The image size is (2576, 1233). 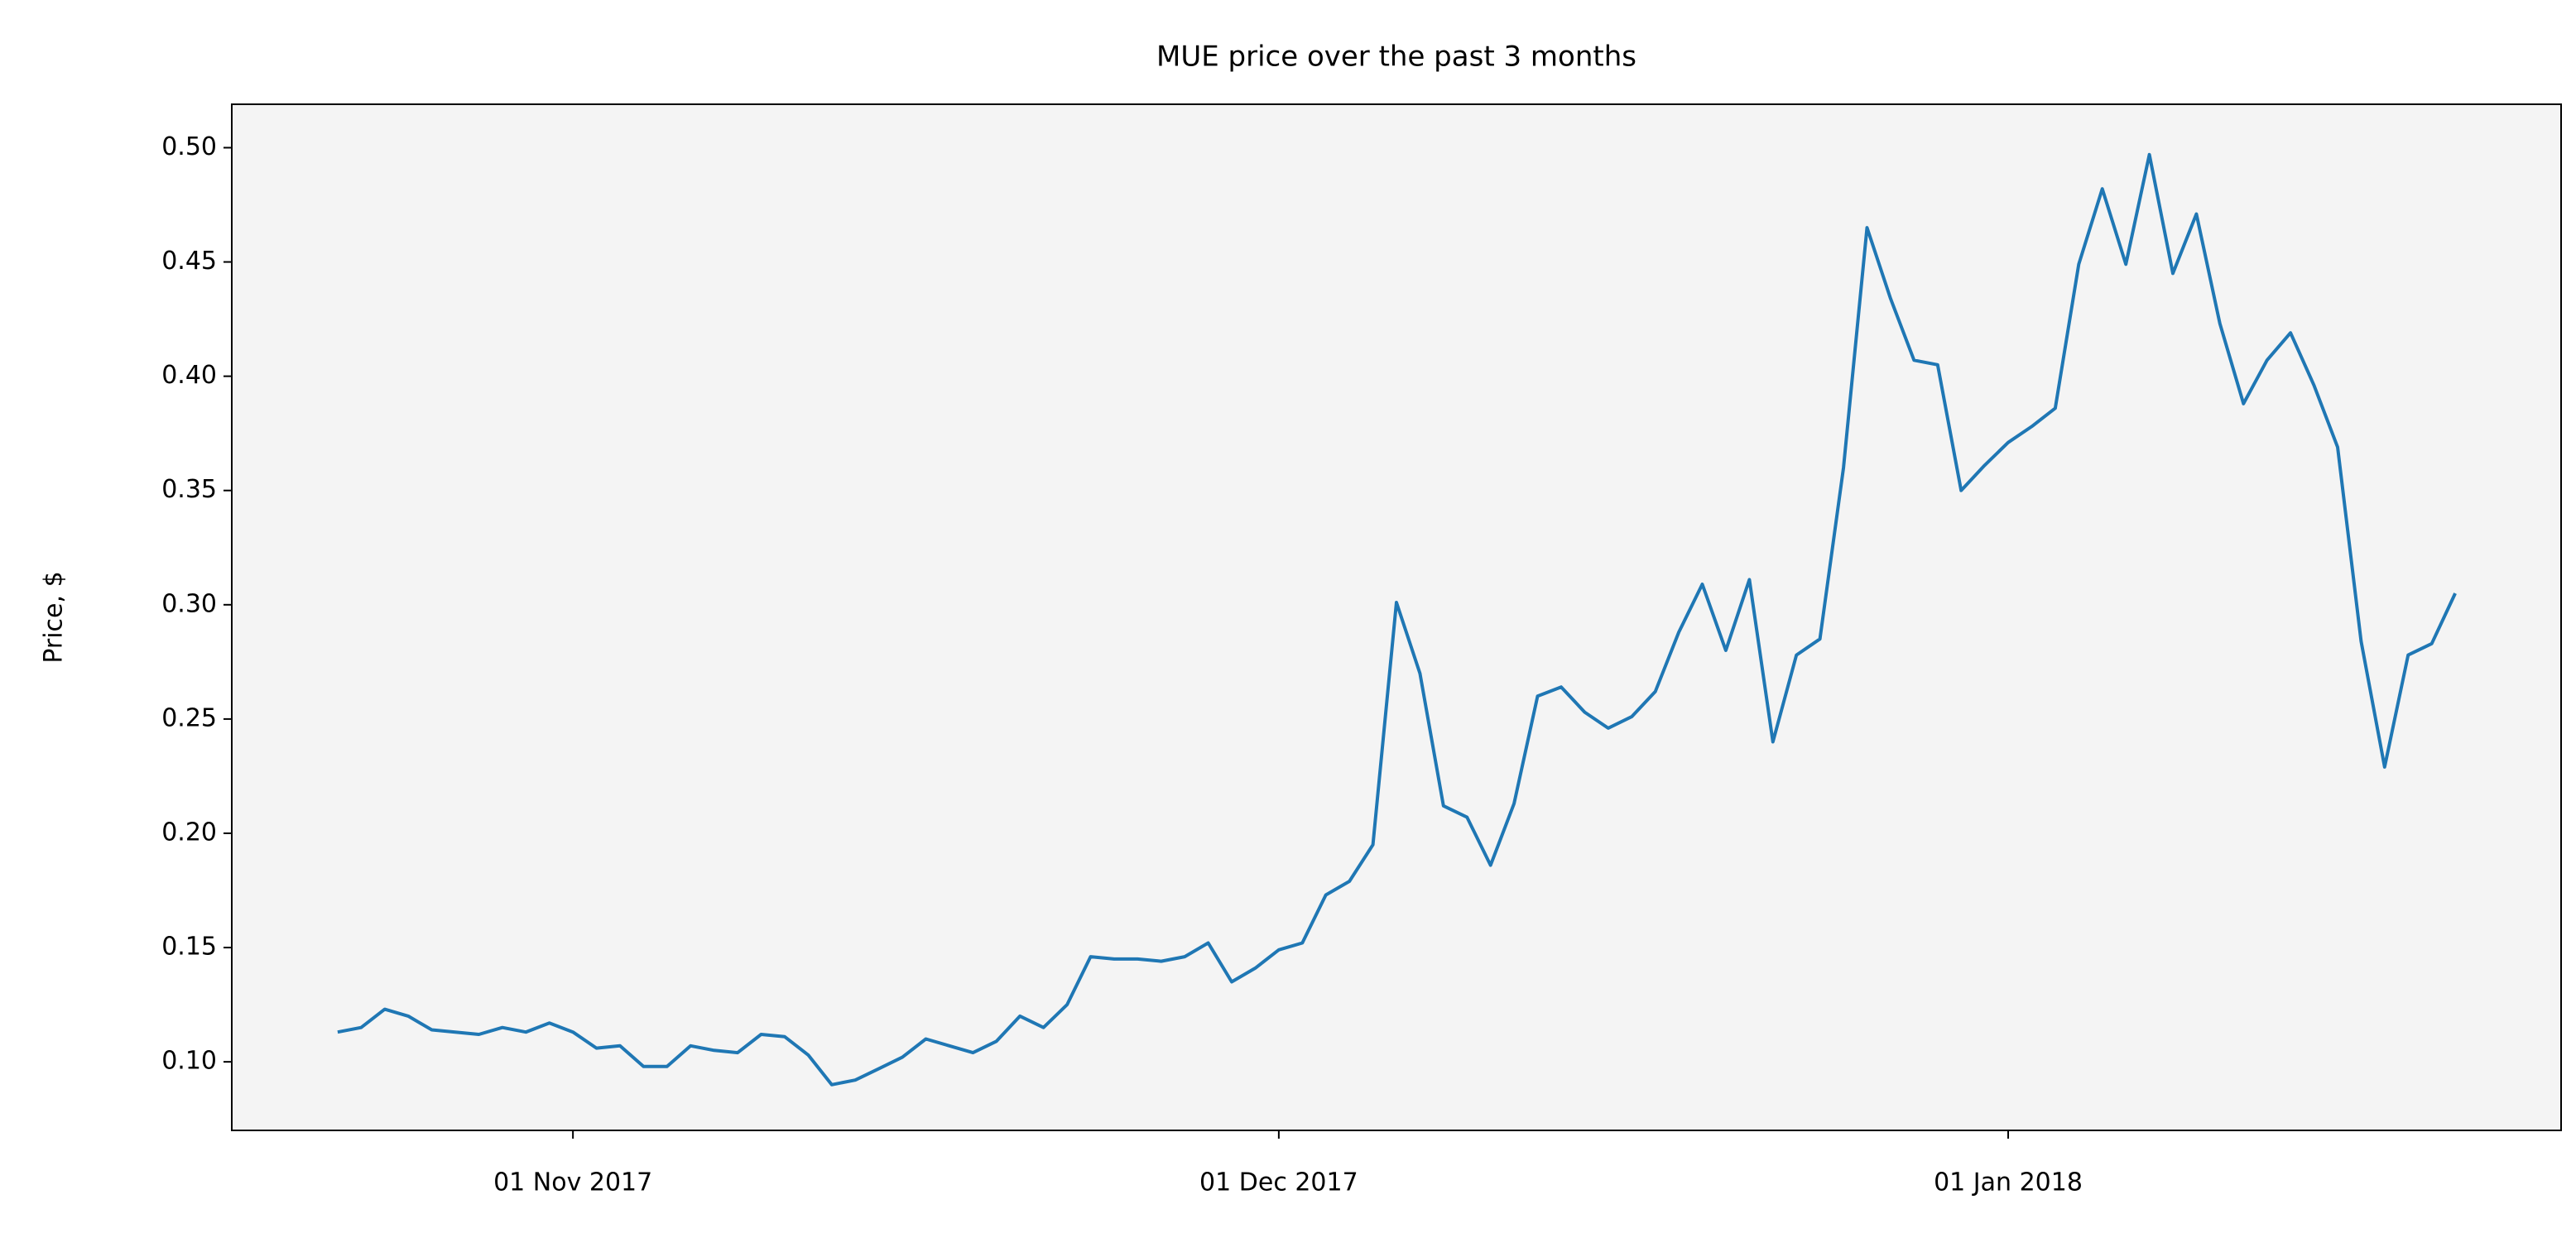 What do you see at coordinates (1396, 57) in the screenshot?
I see `chart-title: MUE price over the past 3 months` at bounding box center [1396, 57].